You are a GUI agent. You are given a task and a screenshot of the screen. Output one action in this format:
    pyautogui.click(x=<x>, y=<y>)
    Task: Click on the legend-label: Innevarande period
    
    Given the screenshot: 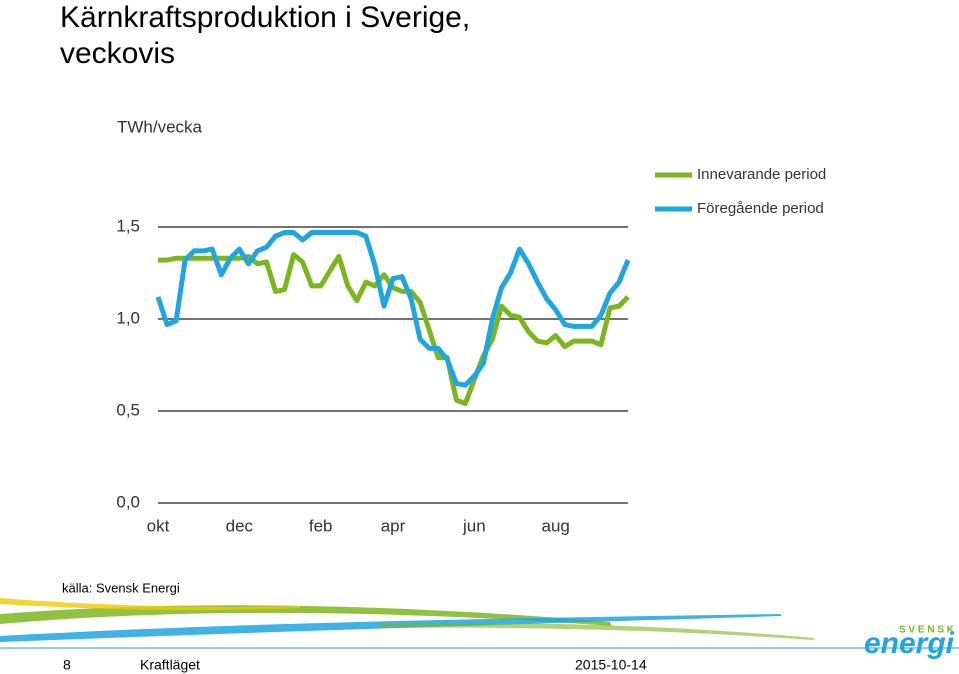 What is the action you would take?
    pyautogui.click(x=761, y=174)
    